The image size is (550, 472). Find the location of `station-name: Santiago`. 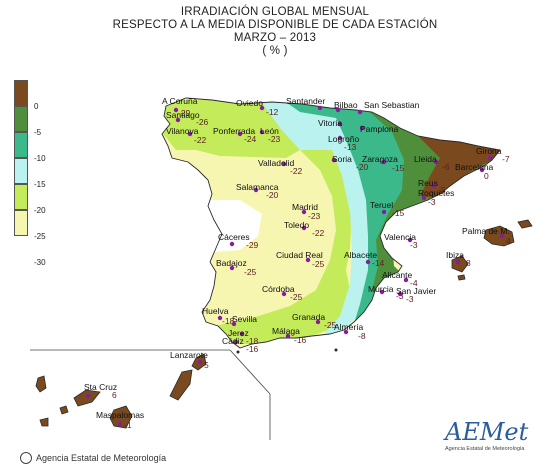

station-name: Santiago is located at coordinates (183, 115).